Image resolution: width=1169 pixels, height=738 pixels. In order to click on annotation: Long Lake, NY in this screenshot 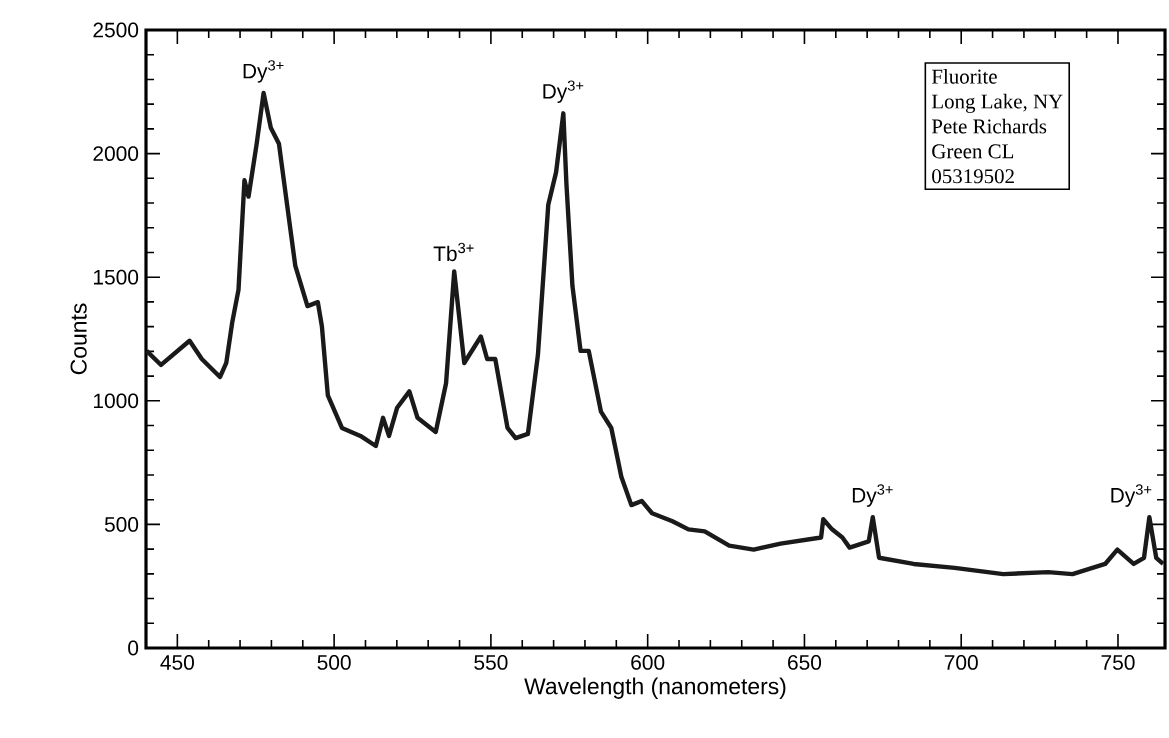, I will do `click(997, 103)`.